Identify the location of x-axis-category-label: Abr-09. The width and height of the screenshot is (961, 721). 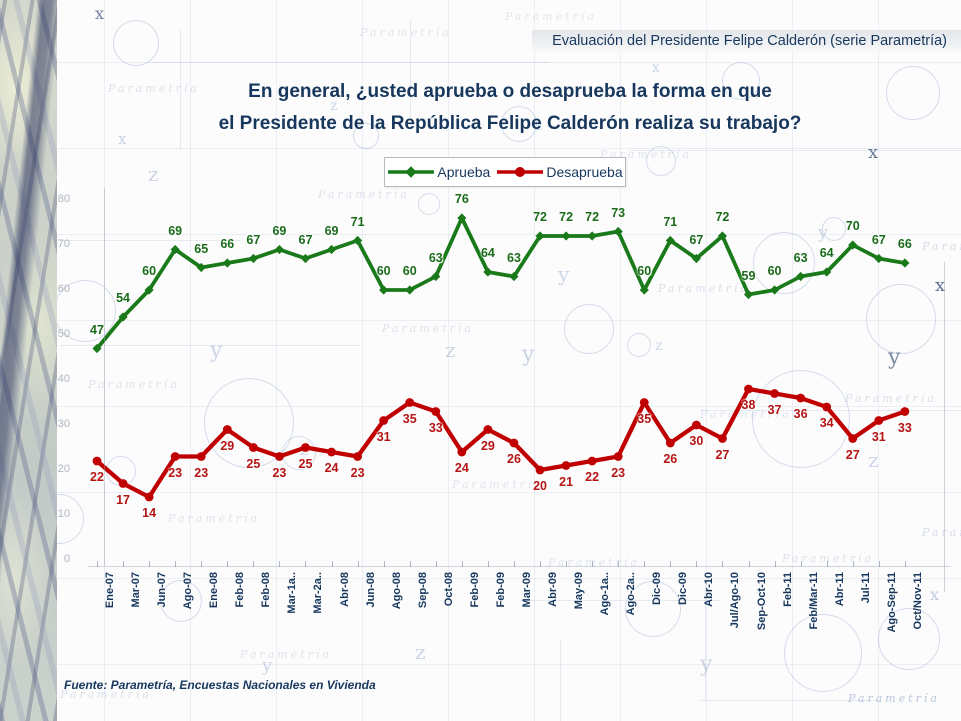
(553, 589).